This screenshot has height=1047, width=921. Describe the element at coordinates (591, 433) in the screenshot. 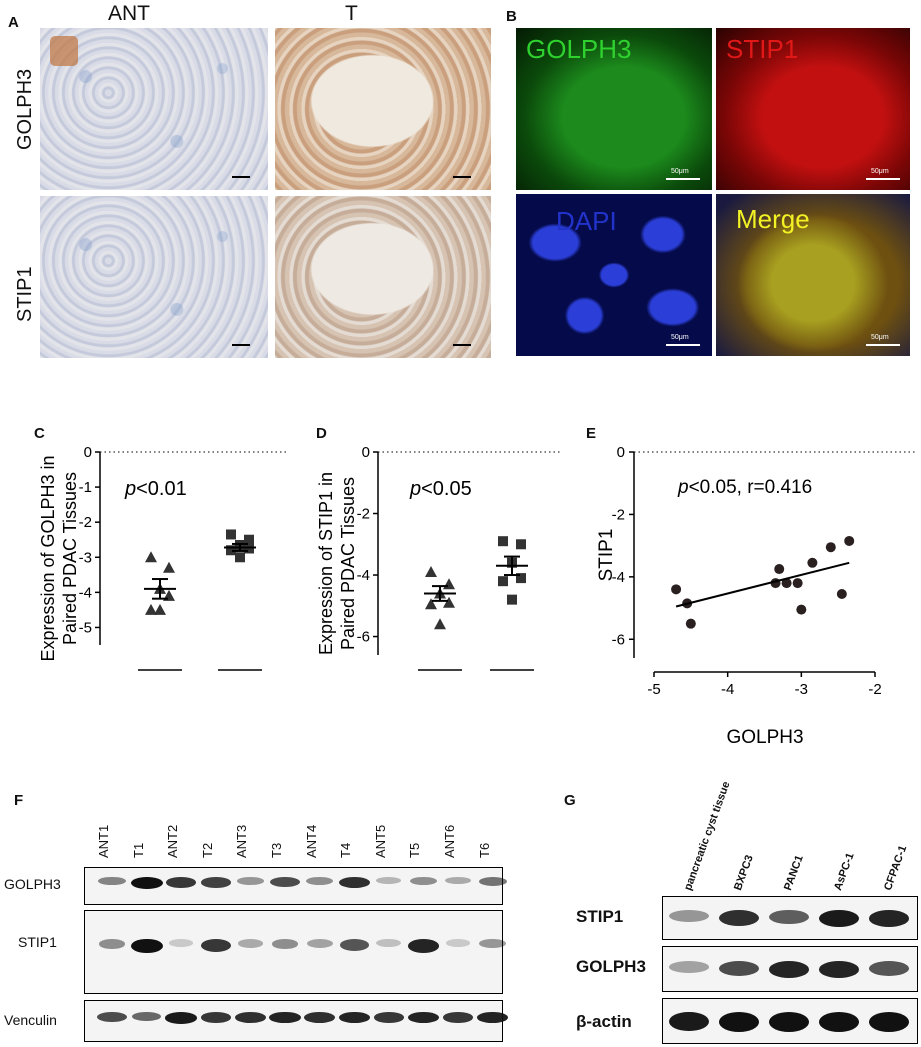

I see `panel-label-e: E` at that location.